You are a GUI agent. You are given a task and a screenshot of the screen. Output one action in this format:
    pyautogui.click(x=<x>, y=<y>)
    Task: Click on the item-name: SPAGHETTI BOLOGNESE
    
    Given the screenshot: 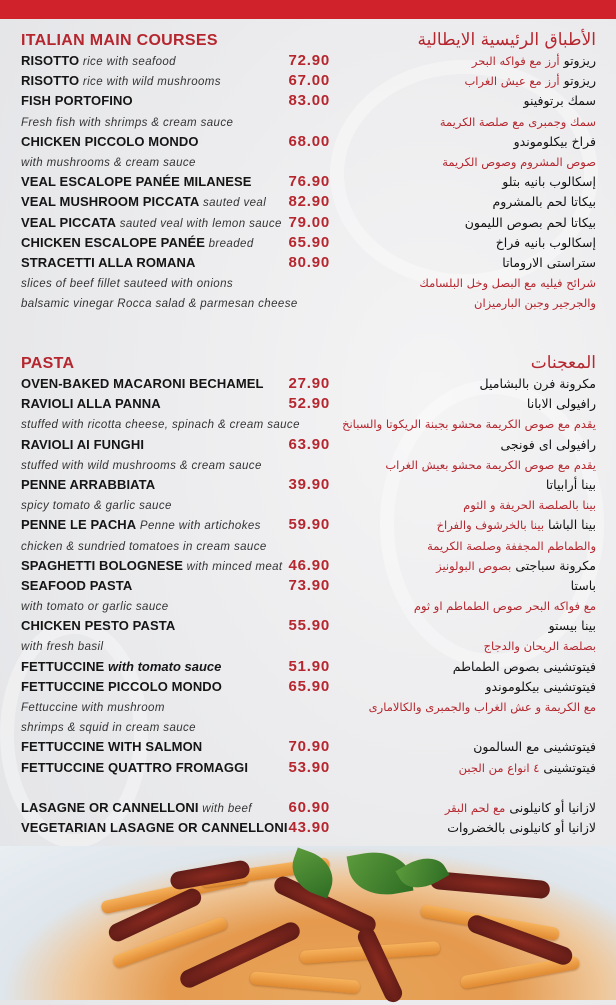 What is the action you would take?
    pyautogui.click(x=102, y=565)
    